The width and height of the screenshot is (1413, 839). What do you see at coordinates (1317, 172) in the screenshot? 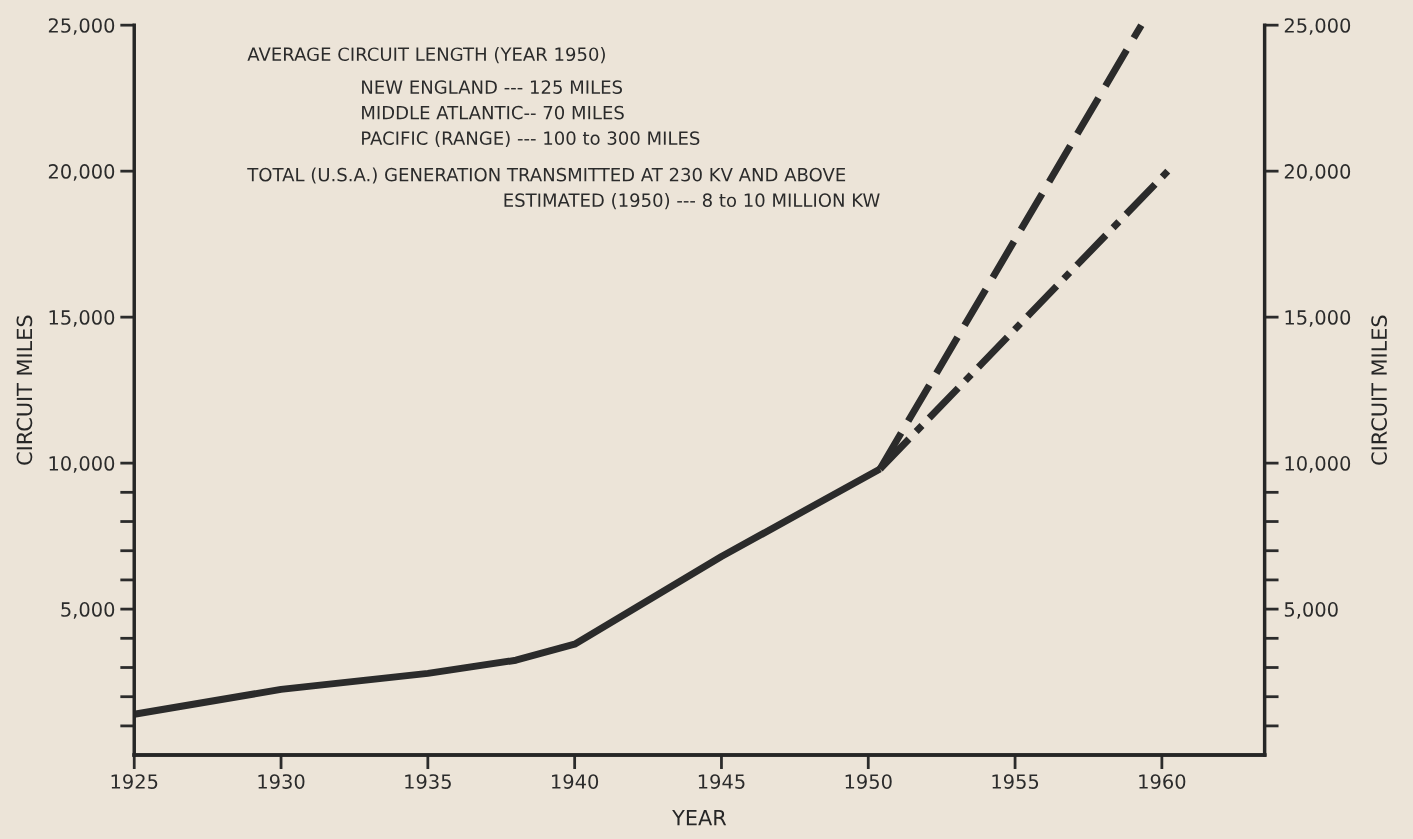
I see `y2-tick-label: 20,000` at bounding box center [1317, 172].